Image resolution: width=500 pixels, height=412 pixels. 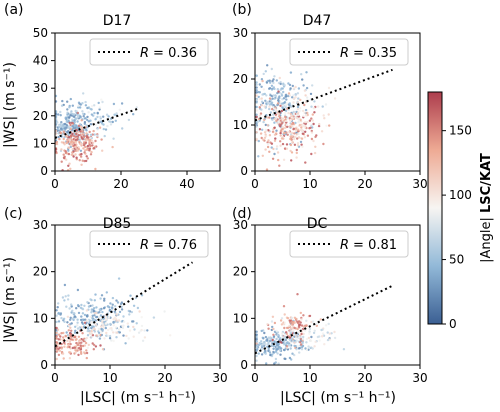 I want to click on plot-frame-a, so click(x=137, y=102).